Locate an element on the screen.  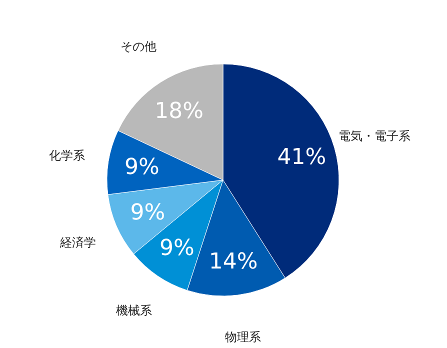
slice-label: 電気・電子系 is located at coordinates (374, 135).